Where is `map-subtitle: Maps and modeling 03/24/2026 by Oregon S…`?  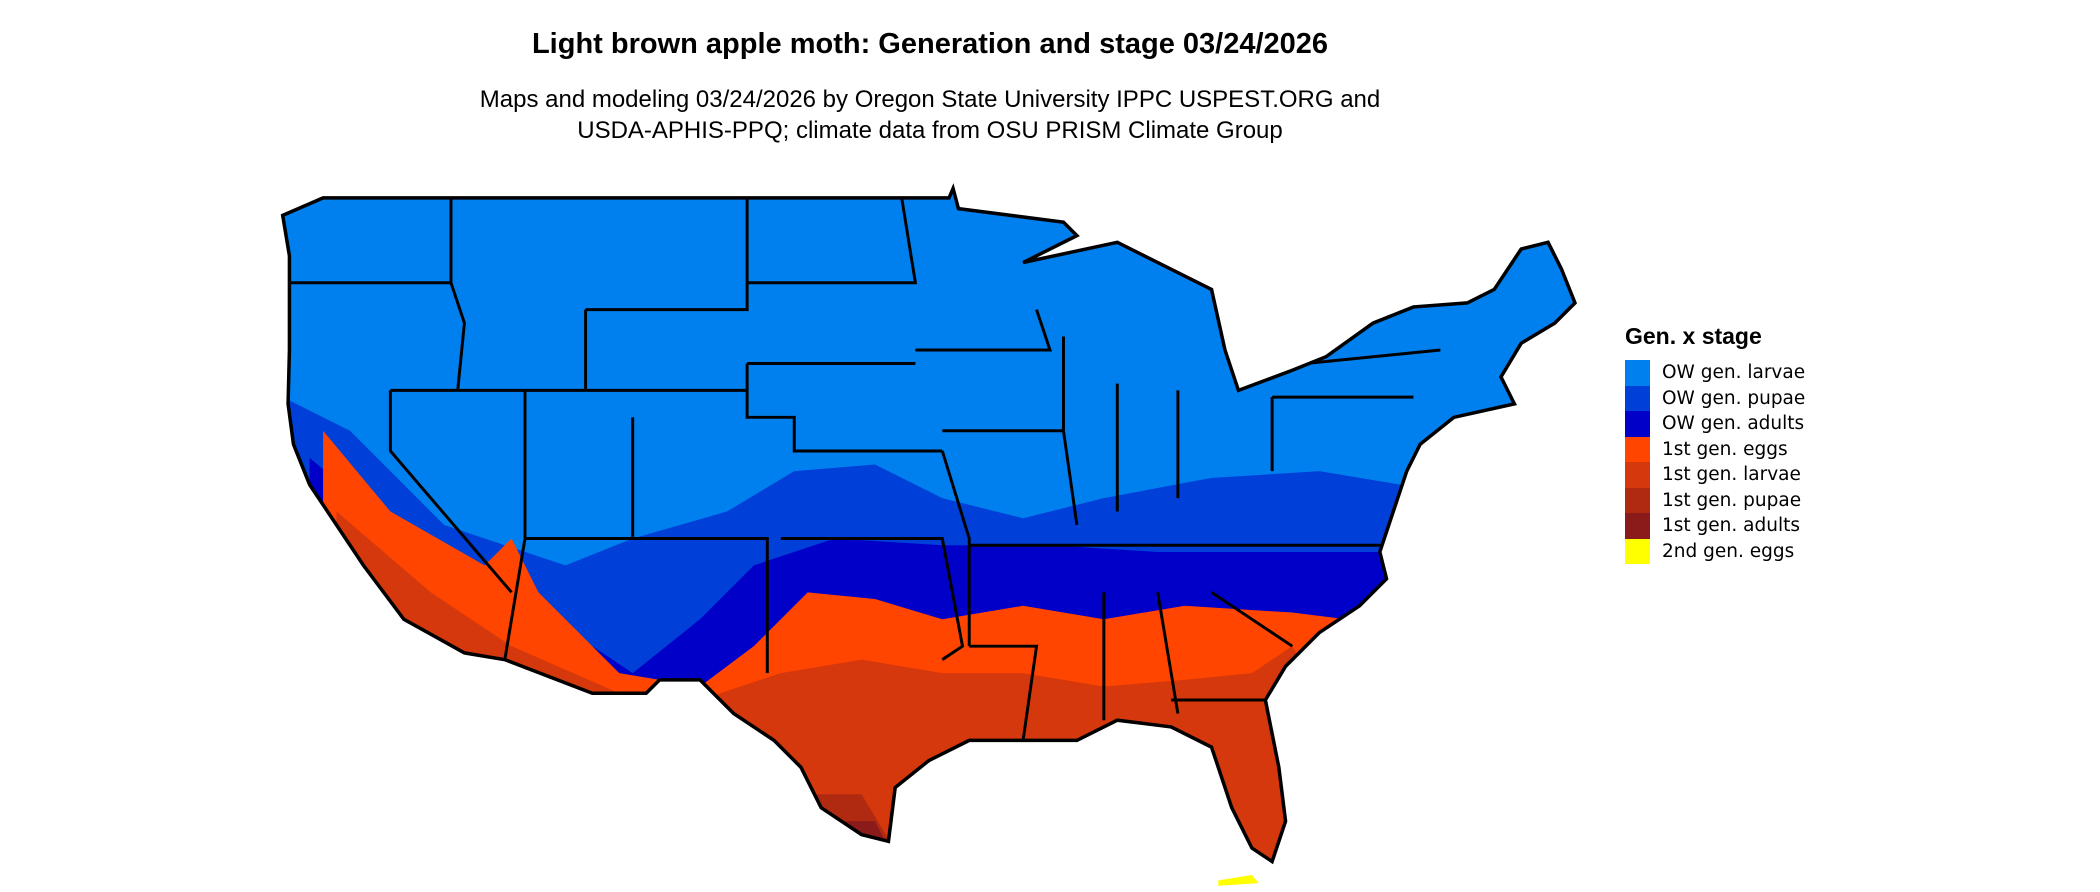 map-subtitle: Maps and modeling 03/24/2026 by Oregon S… is located at coordinates (930, 115).